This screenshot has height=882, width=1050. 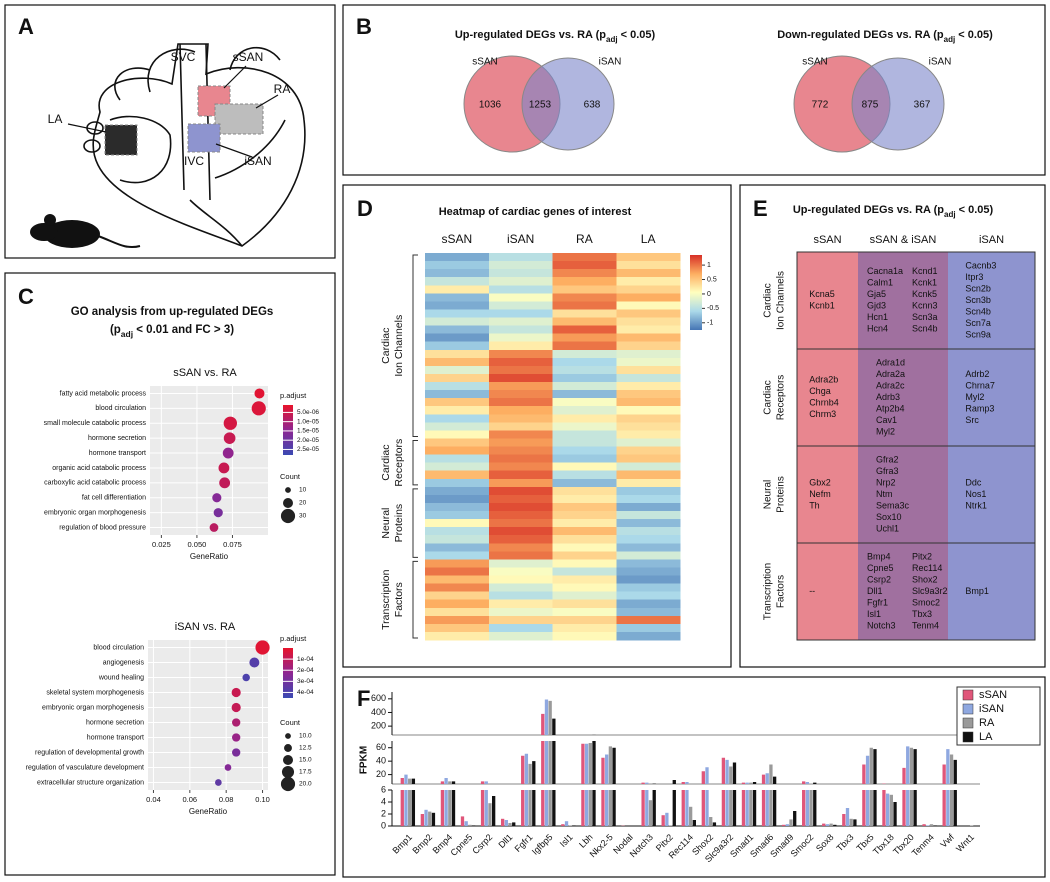 What do you see at coordinates (768, 494) in the screenshot?
I see `row-label: Neural` at bounding box center [768, 494].